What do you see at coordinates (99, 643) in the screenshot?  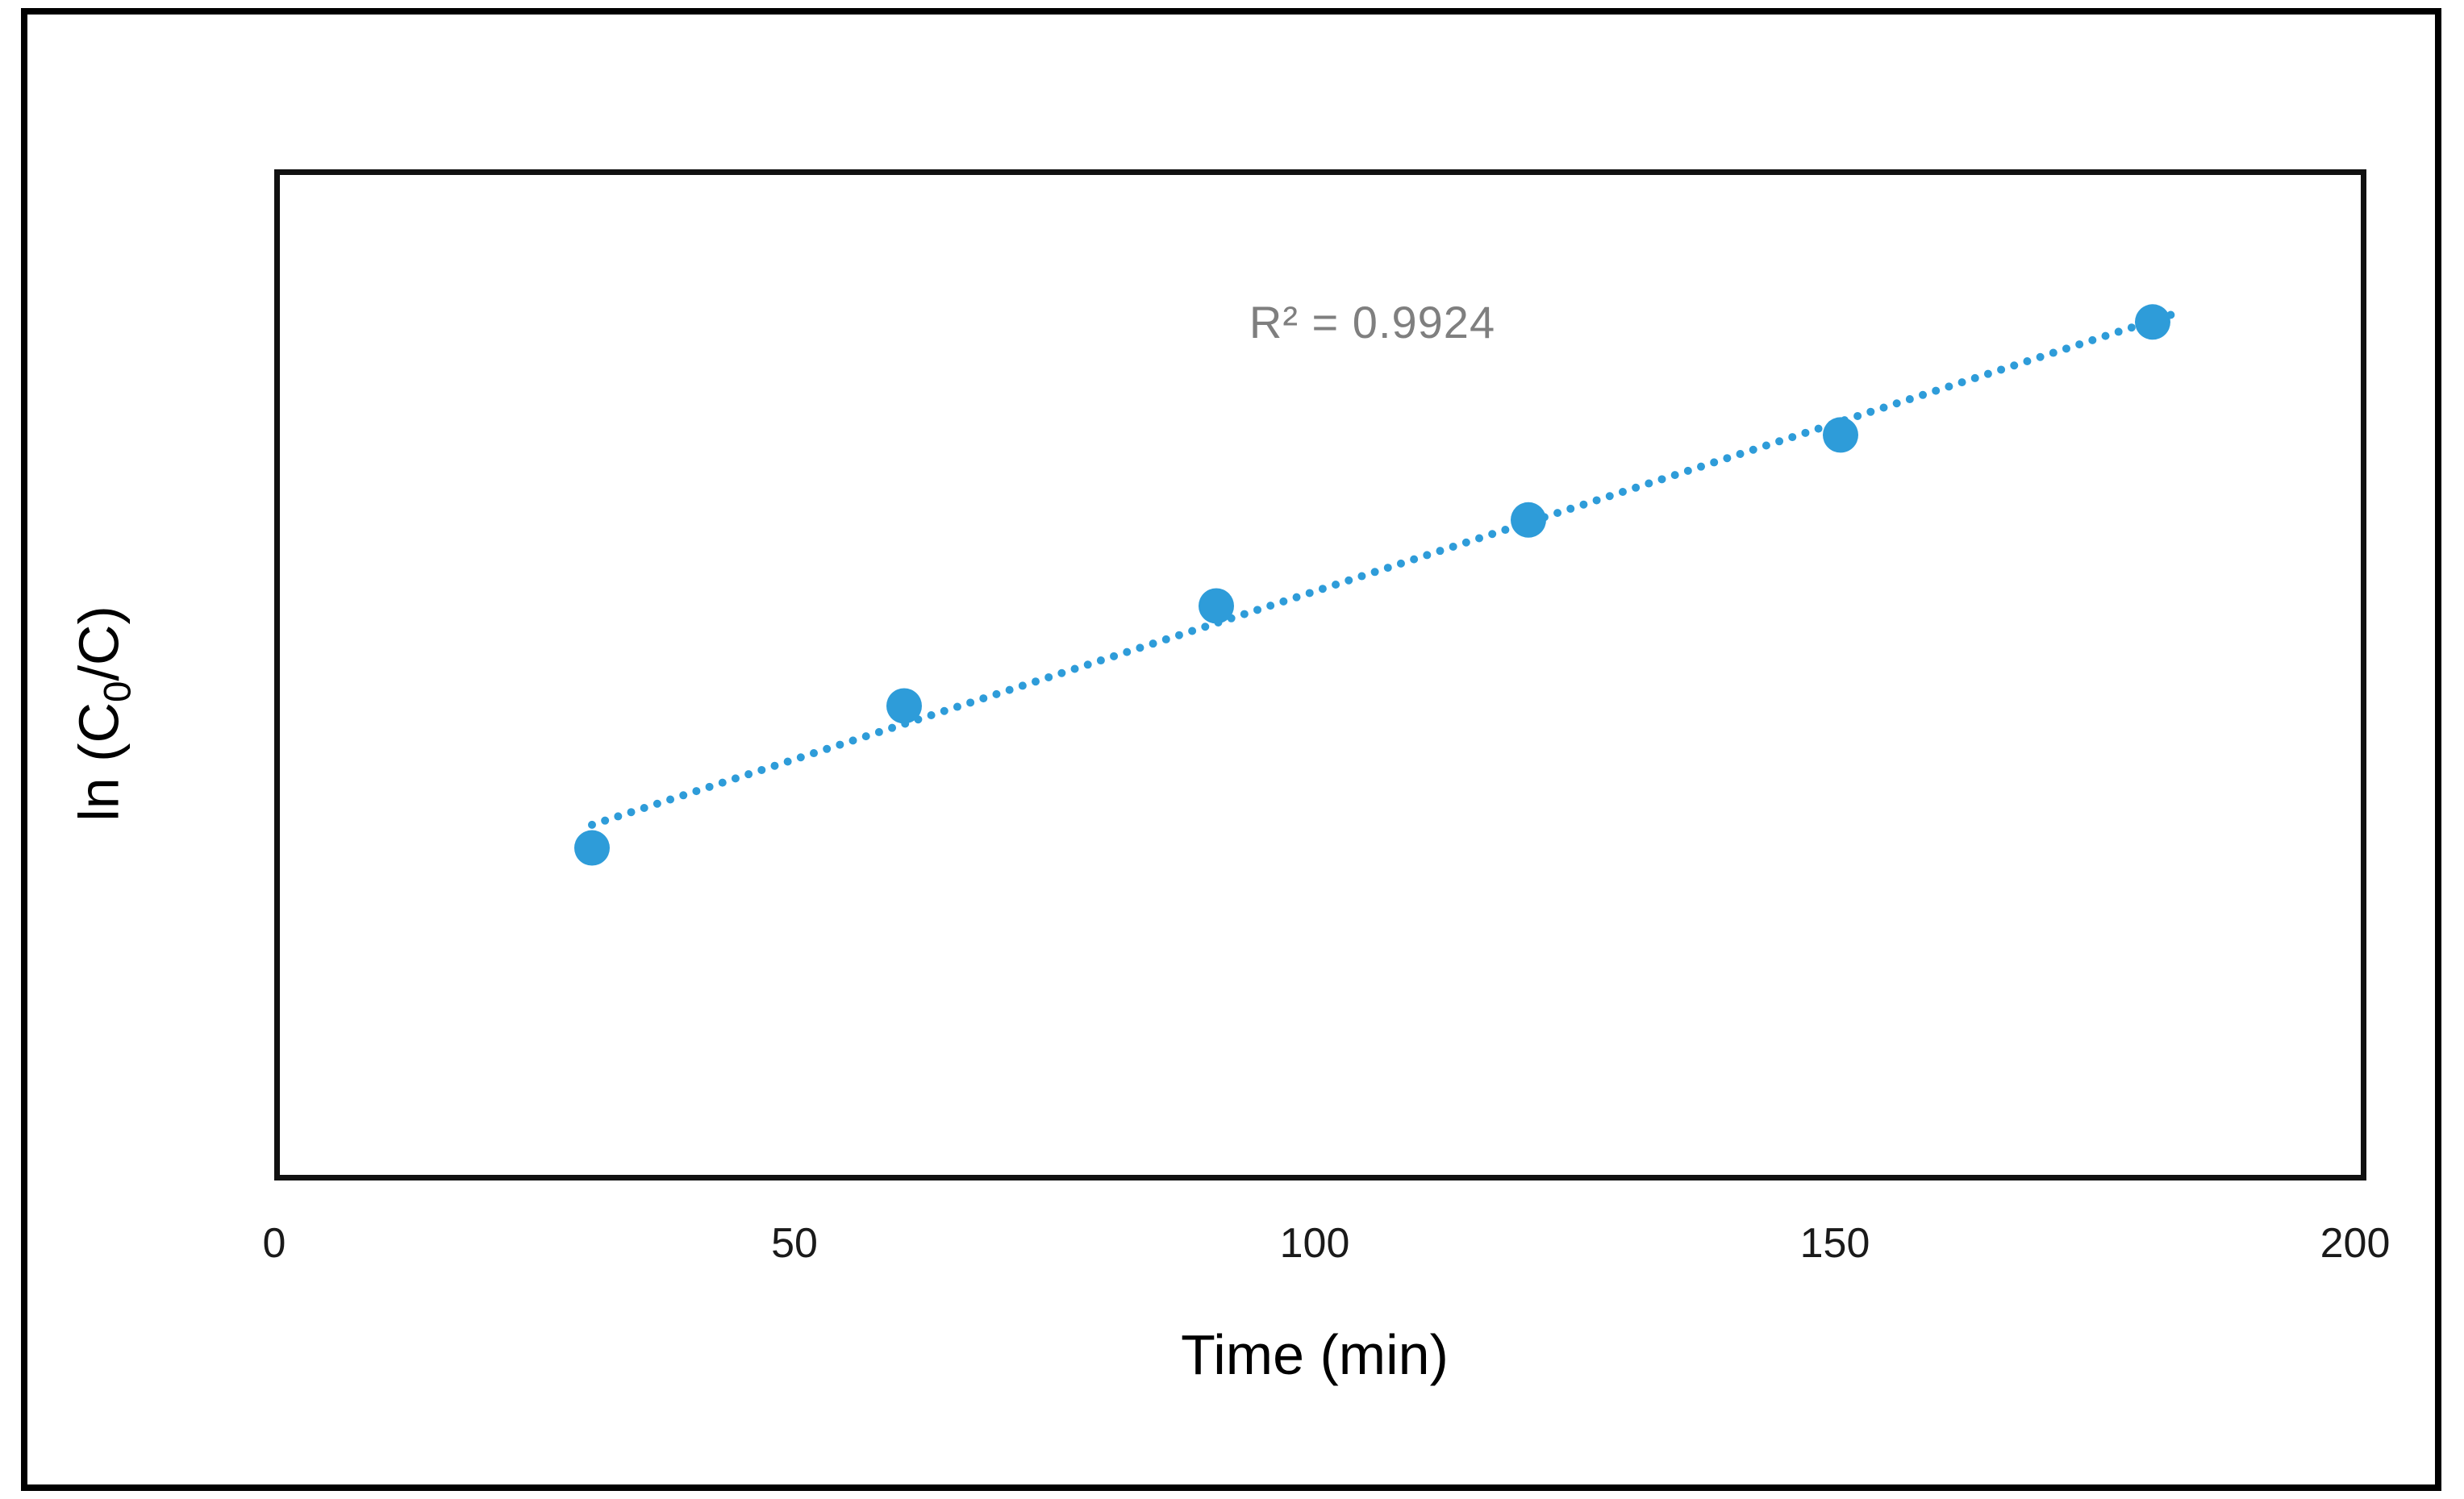 I see `y-axis-title-post: /C)` at bounding box center [99, 643].